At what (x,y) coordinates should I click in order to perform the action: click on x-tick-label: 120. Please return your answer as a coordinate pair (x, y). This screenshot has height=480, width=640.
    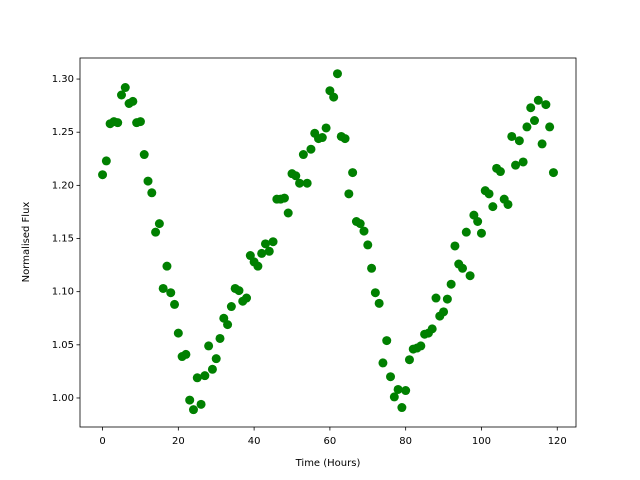
    Looking at the image, I should click on (557, 441).